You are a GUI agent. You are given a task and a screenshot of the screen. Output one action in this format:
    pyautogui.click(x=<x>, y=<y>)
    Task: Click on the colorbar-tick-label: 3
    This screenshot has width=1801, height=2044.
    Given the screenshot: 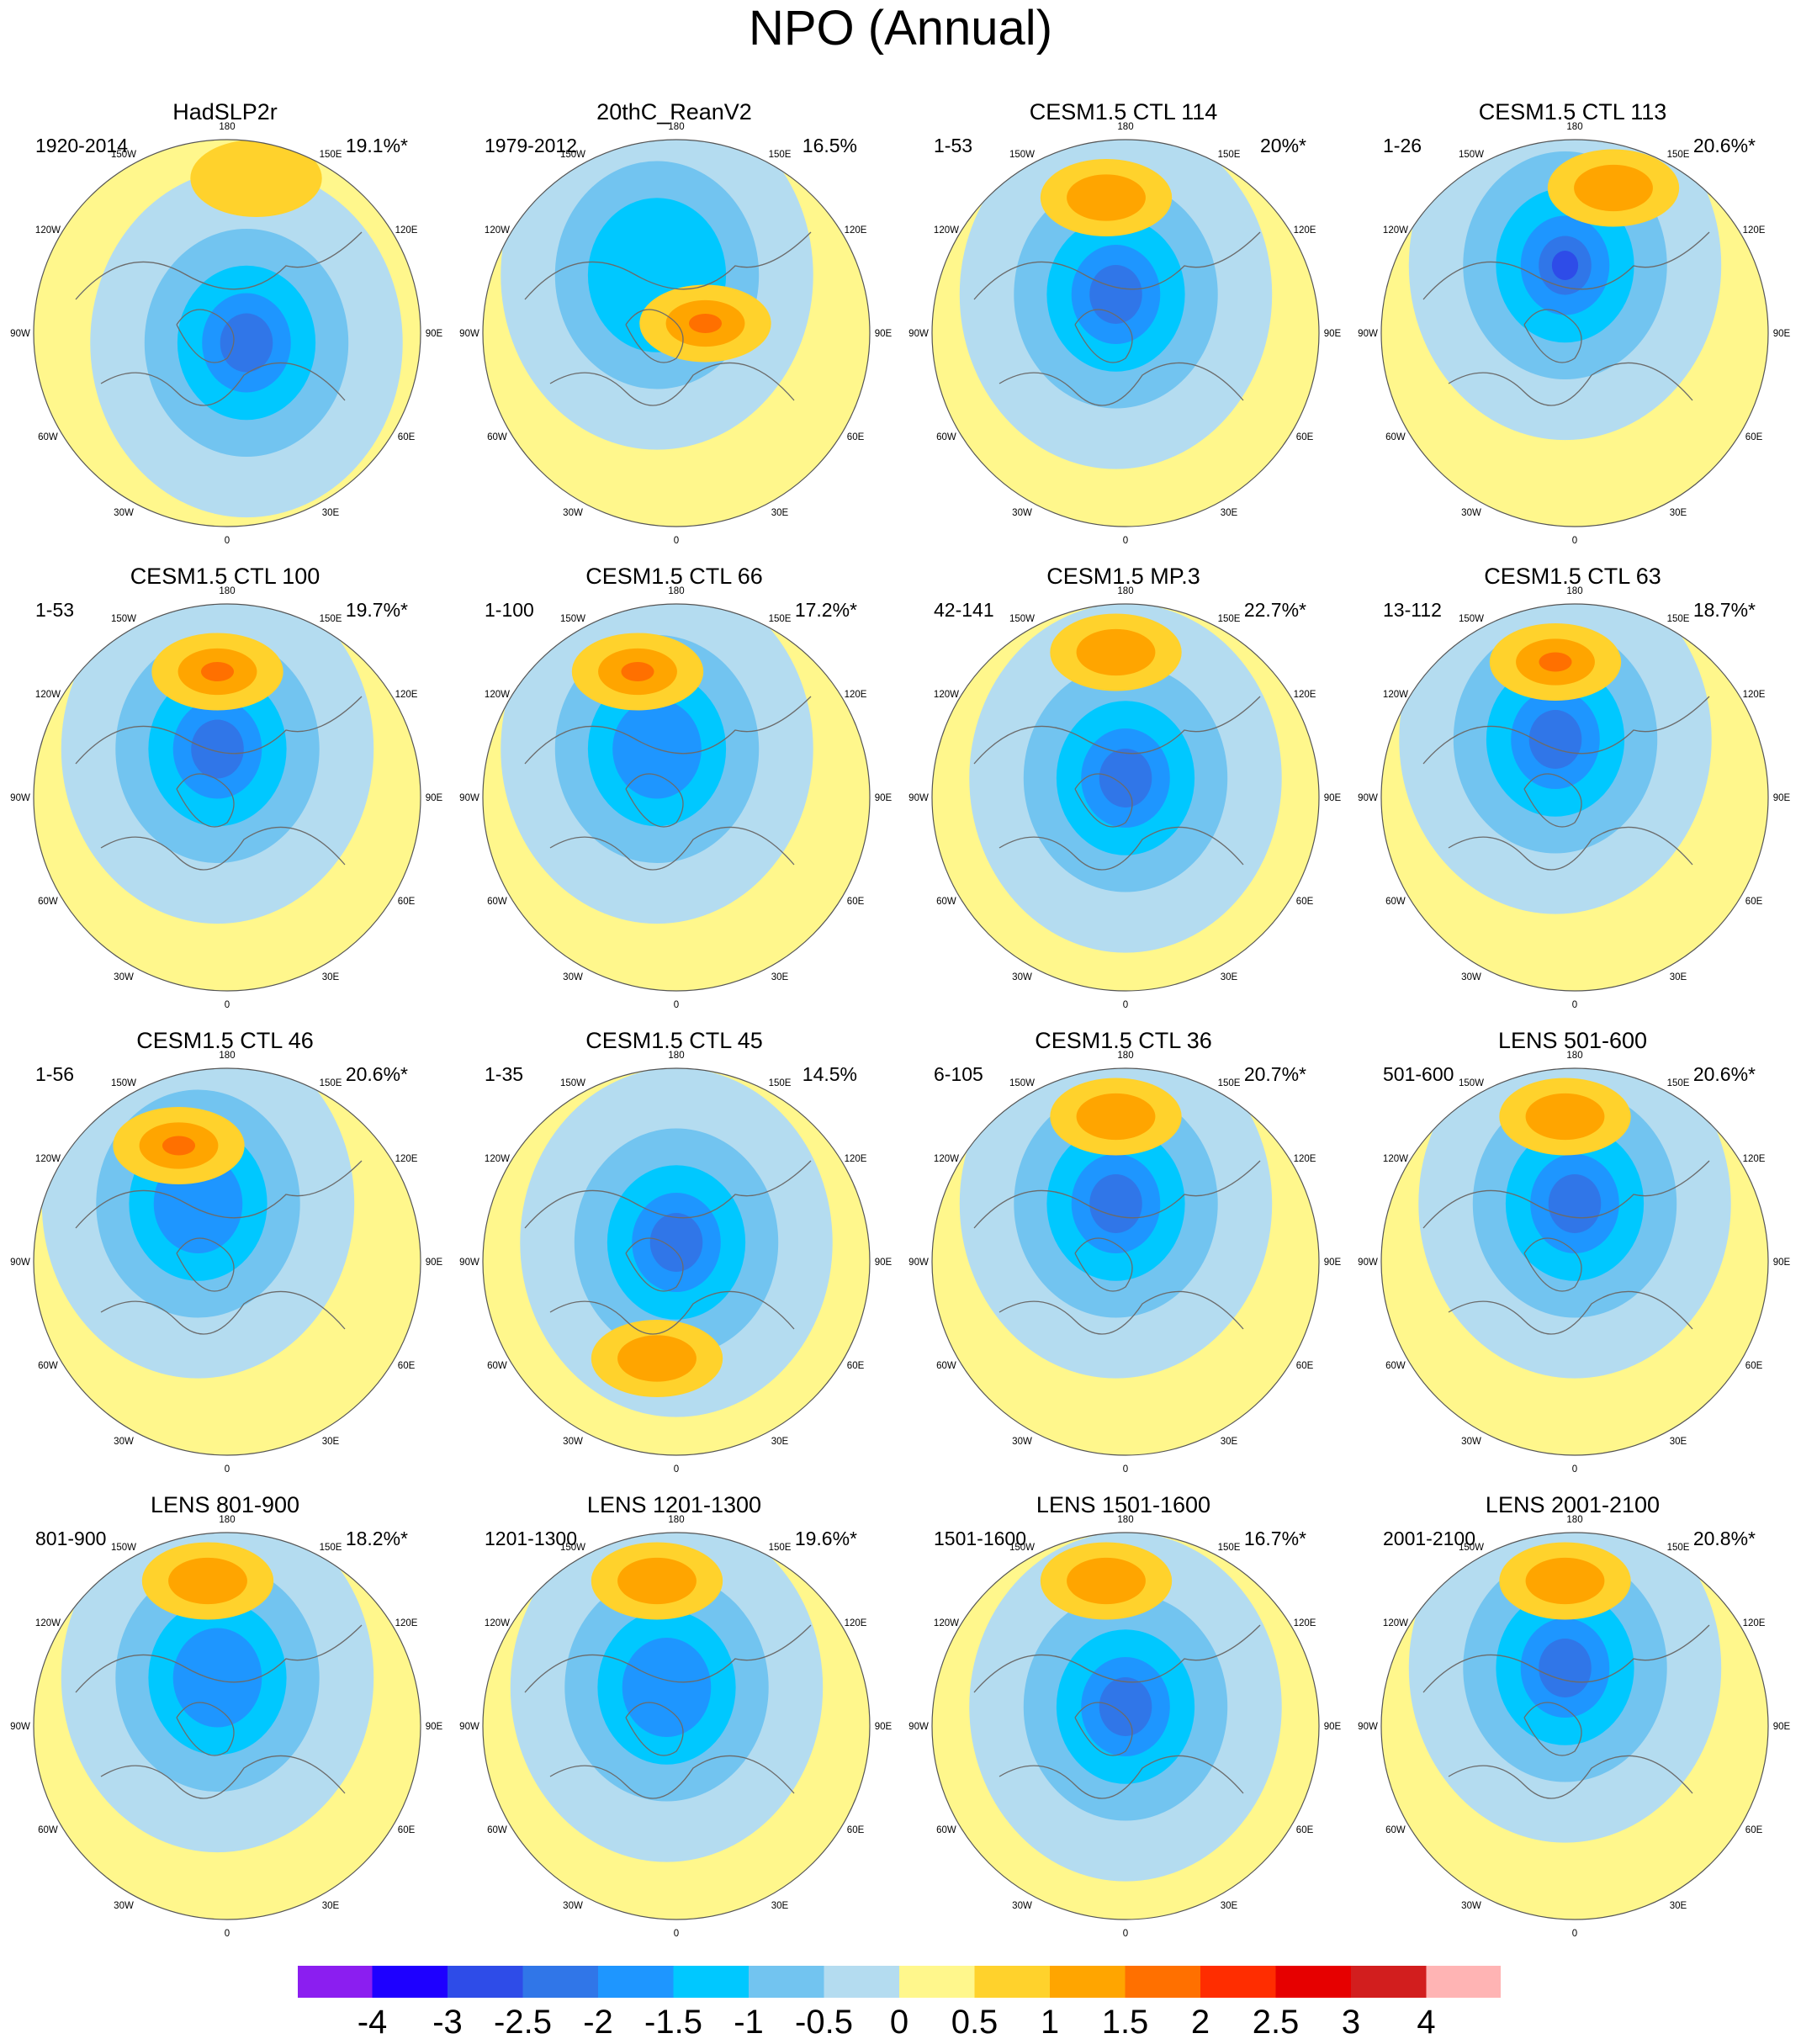 What is the action you would take?
    pyautogui.click(x=1351, y=2022)
    